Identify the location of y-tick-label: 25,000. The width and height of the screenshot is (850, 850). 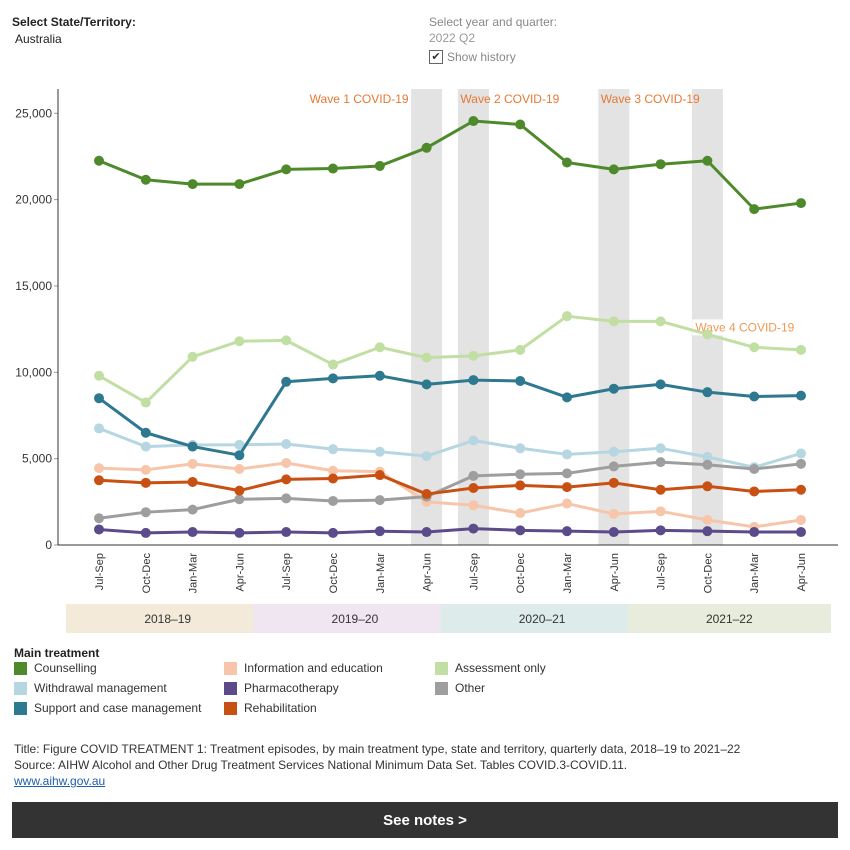
(33, 113).